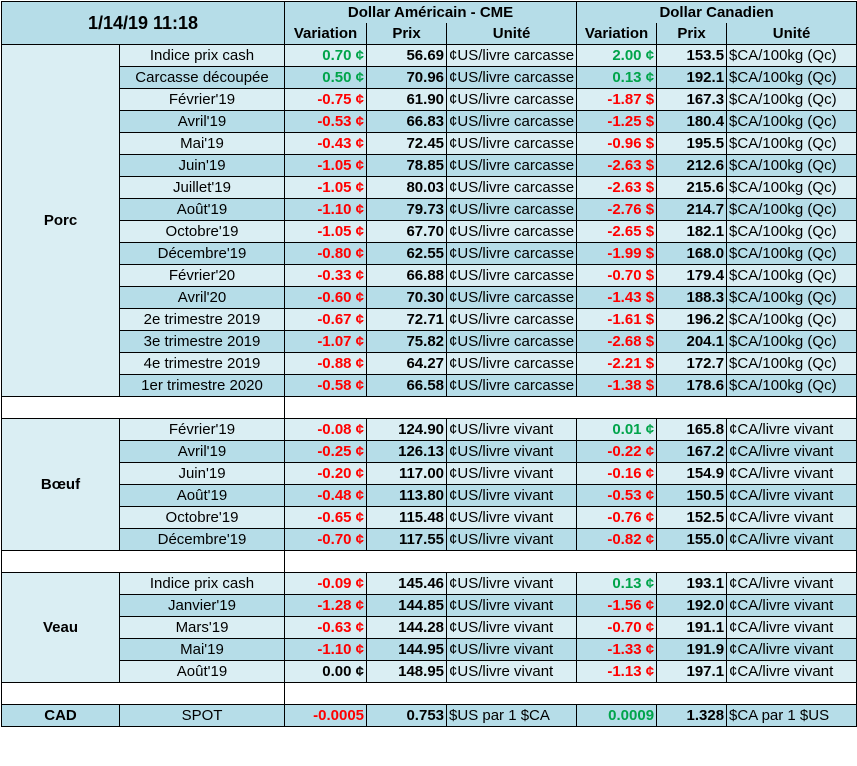 This screenshot has width=857, height=766. Describe the element at coordinates (143, 23) in the screenshot. I see `timestamp: 1/14/19 11:18` at that location.